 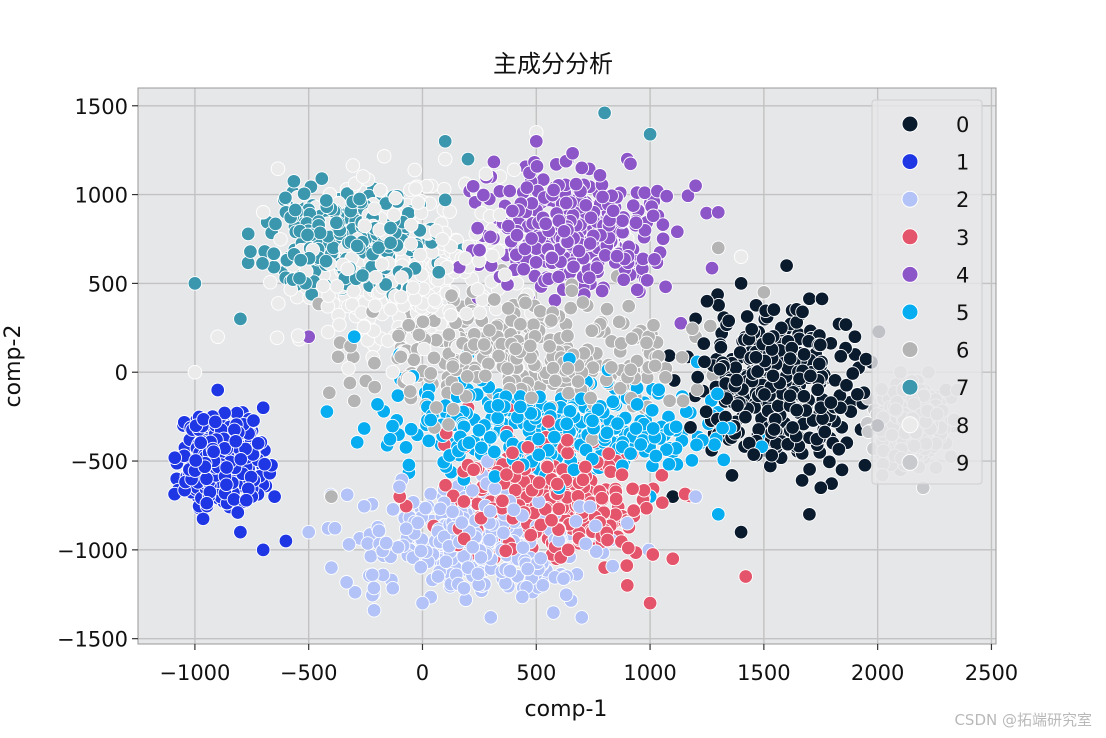 What do you see at coordinates (194, 673) in the screenshot?
I see `x-tick-label: −1000` at bounding box center [194, 673].